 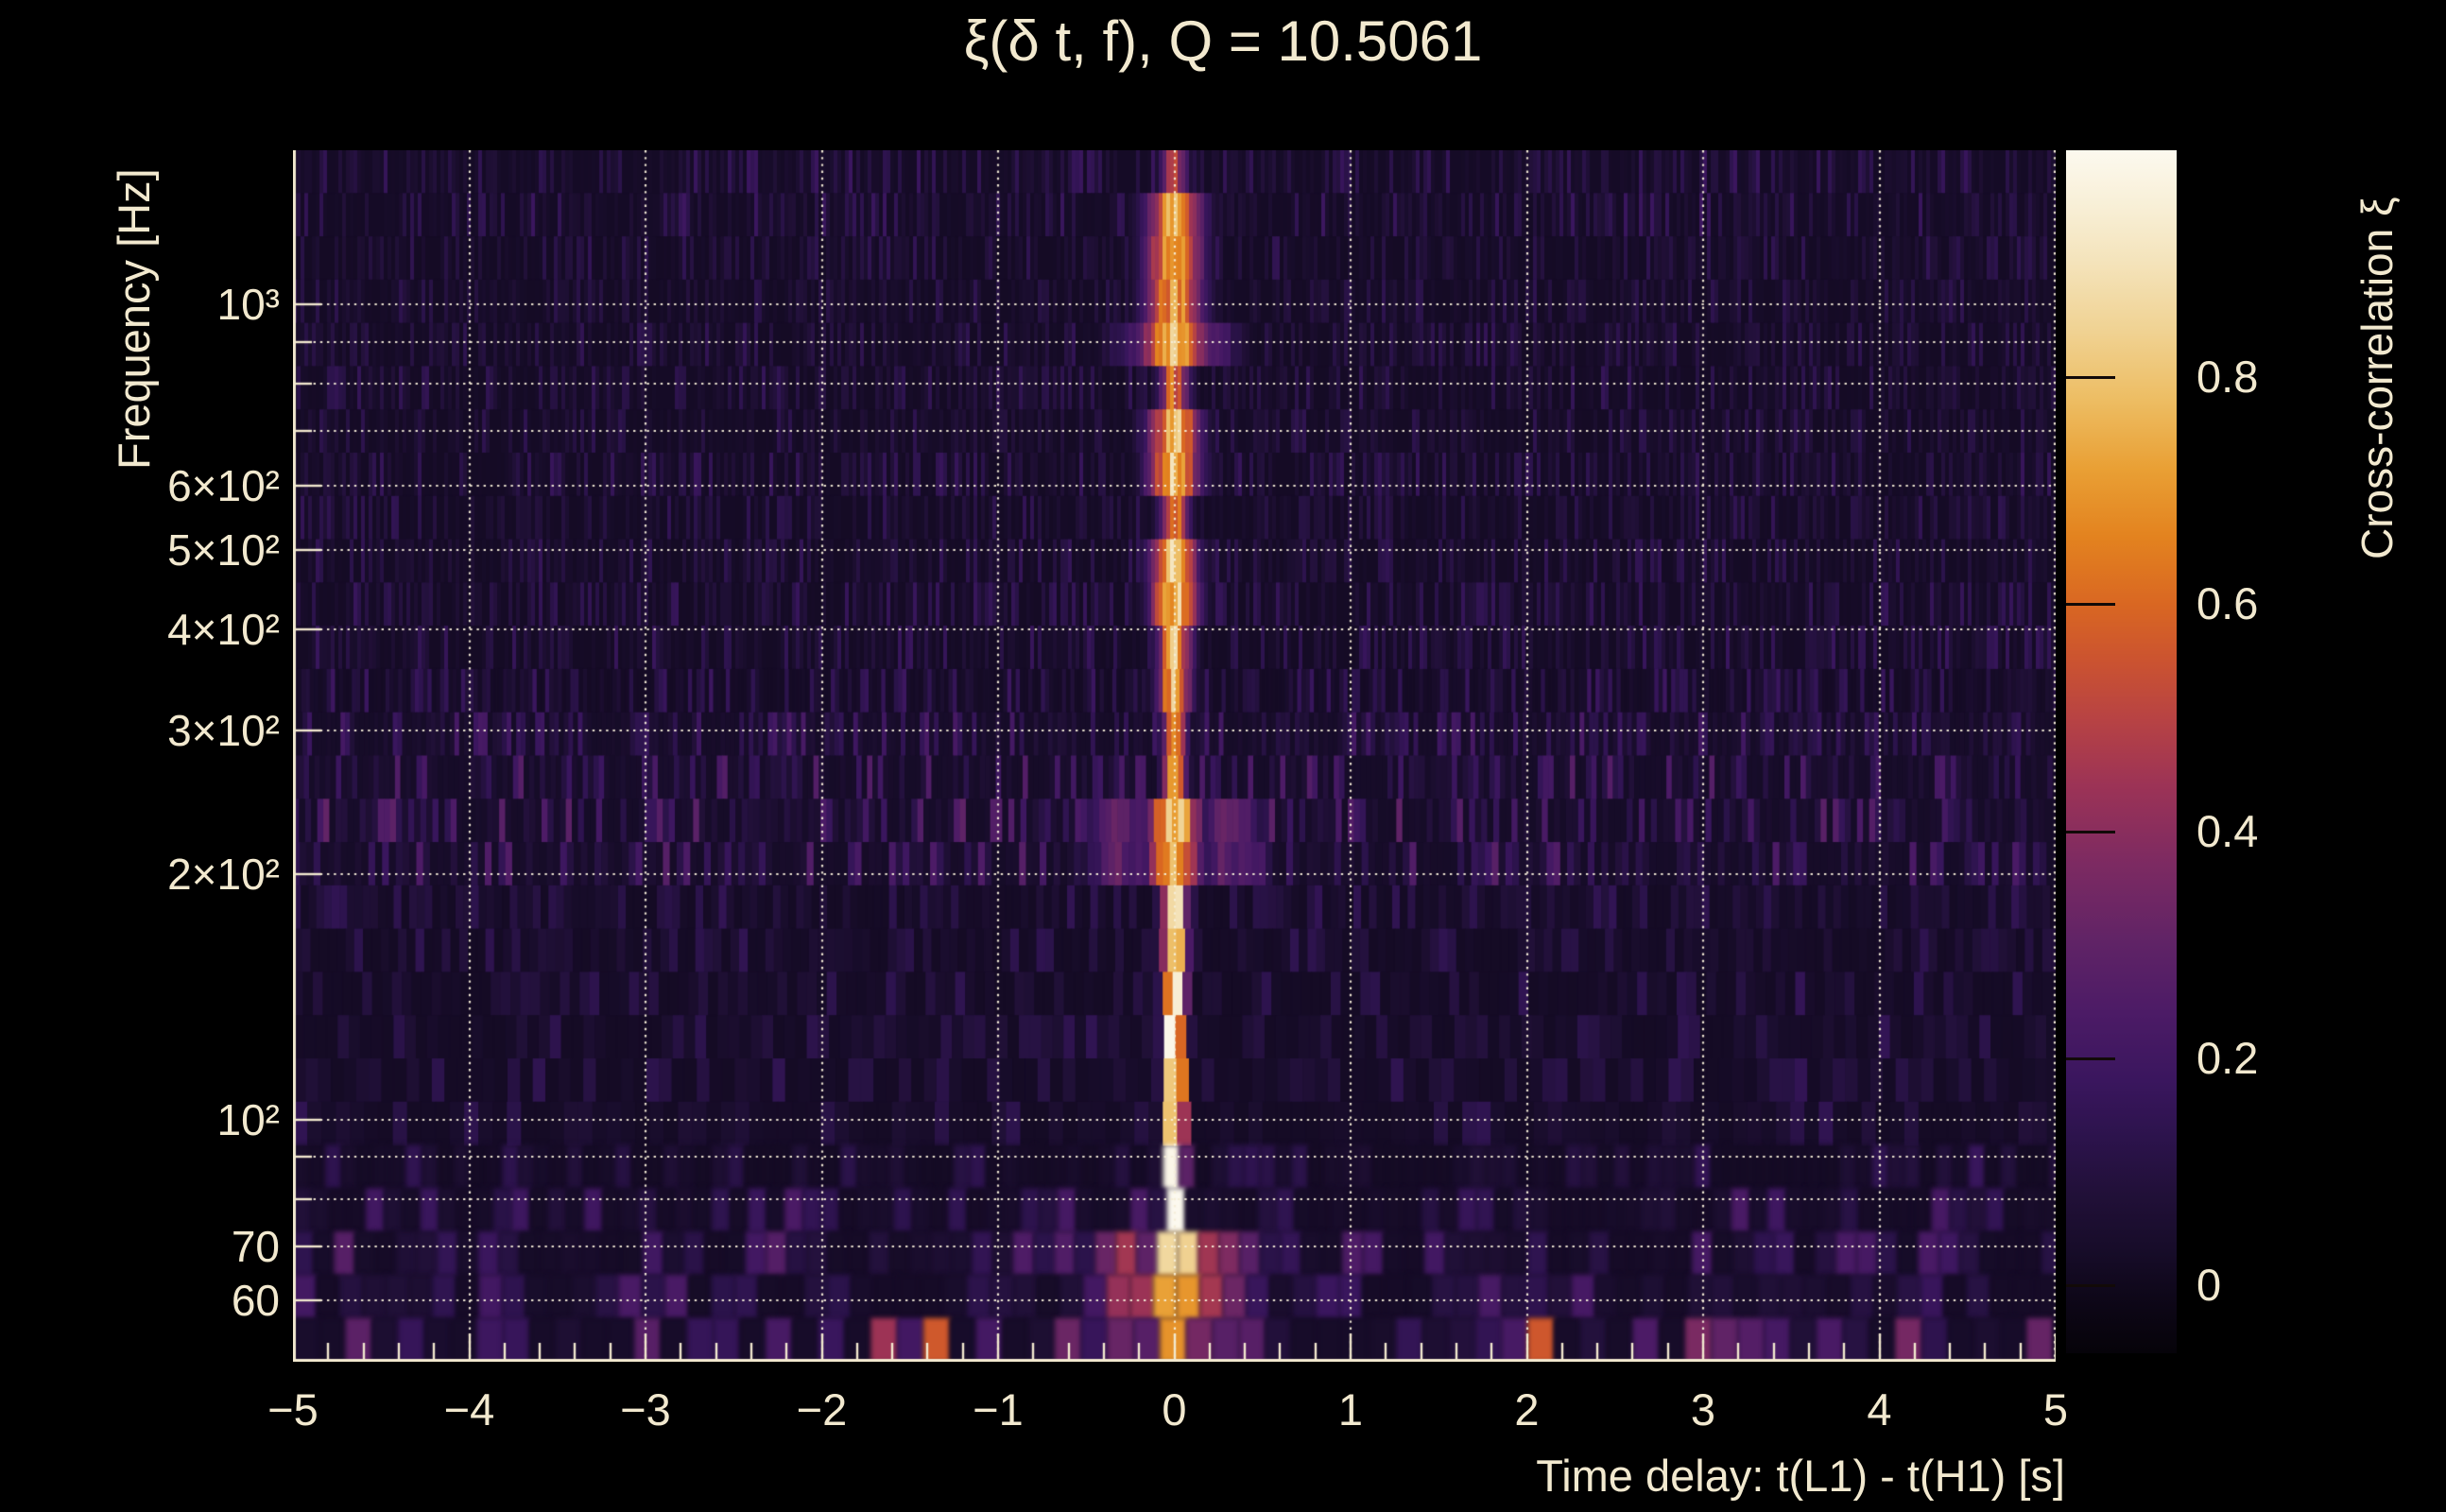 What do you see at coordinates (1350, 1409) in the screenshot?
I see `x-tick-label: 1` at bounding box center [1350, 1409].